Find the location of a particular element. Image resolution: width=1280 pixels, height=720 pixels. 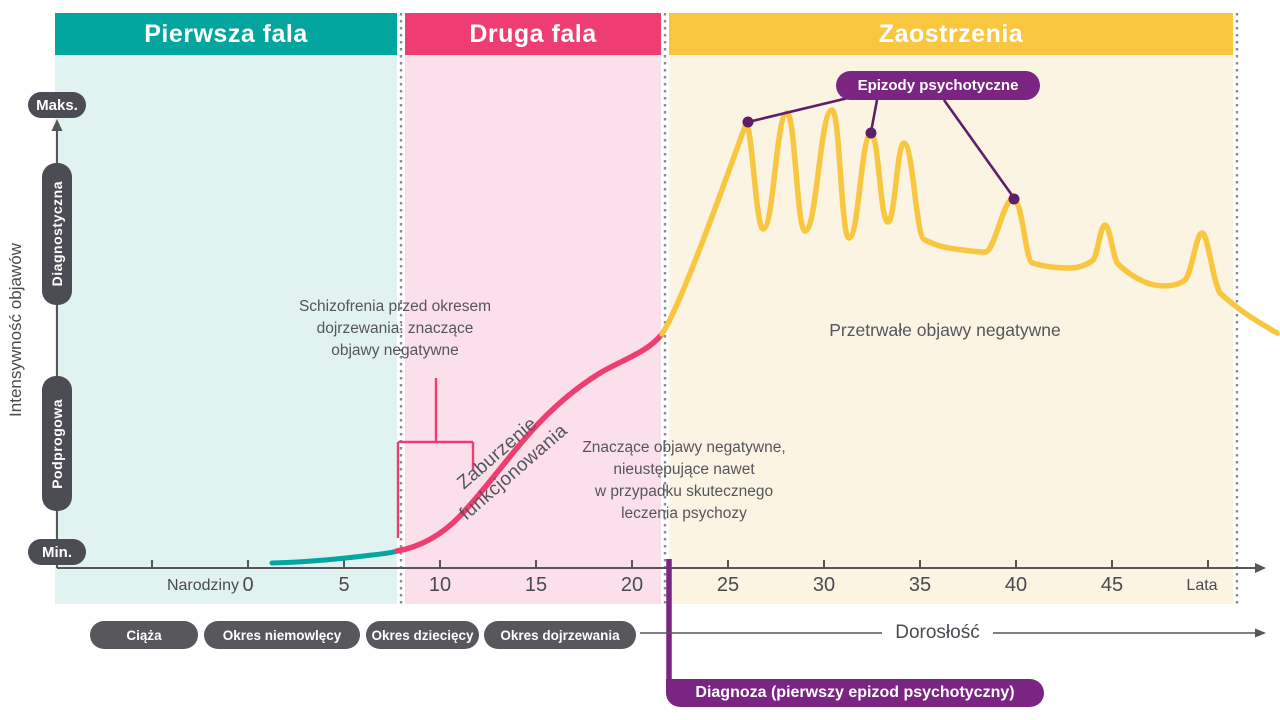

band-first-wave-label: Pierwsza fala is located at coordinates (226, 33).